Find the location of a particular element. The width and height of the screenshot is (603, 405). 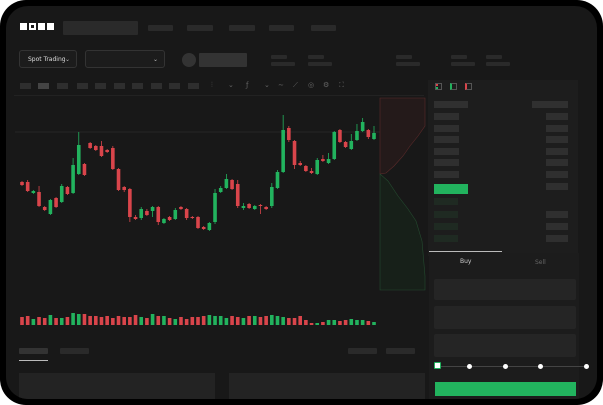

stat-label is located at coordinates (279, 57).